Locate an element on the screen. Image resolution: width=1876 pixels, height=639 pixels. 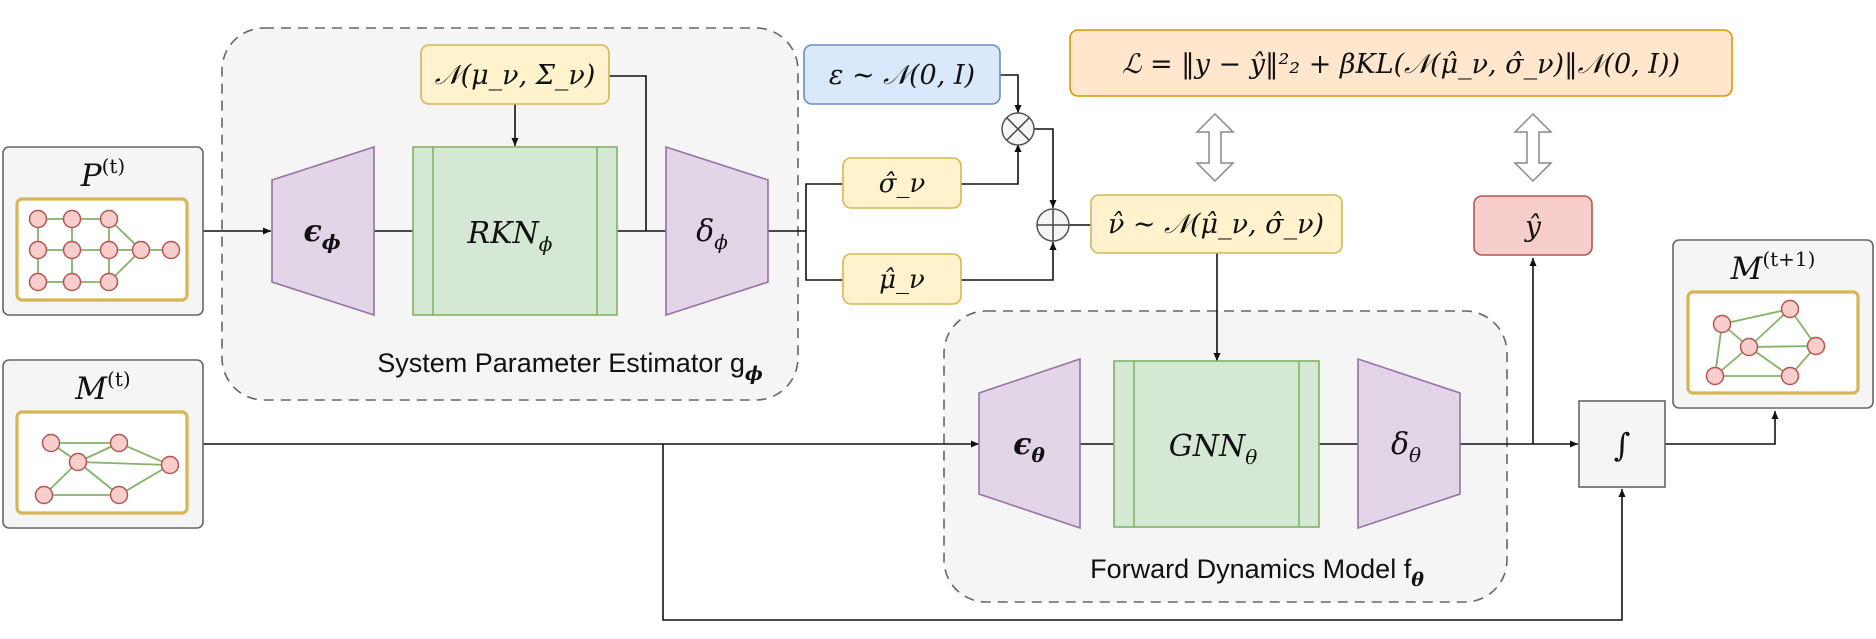
encoder-phi: ϵϕ is located at coordinates (323, 231).